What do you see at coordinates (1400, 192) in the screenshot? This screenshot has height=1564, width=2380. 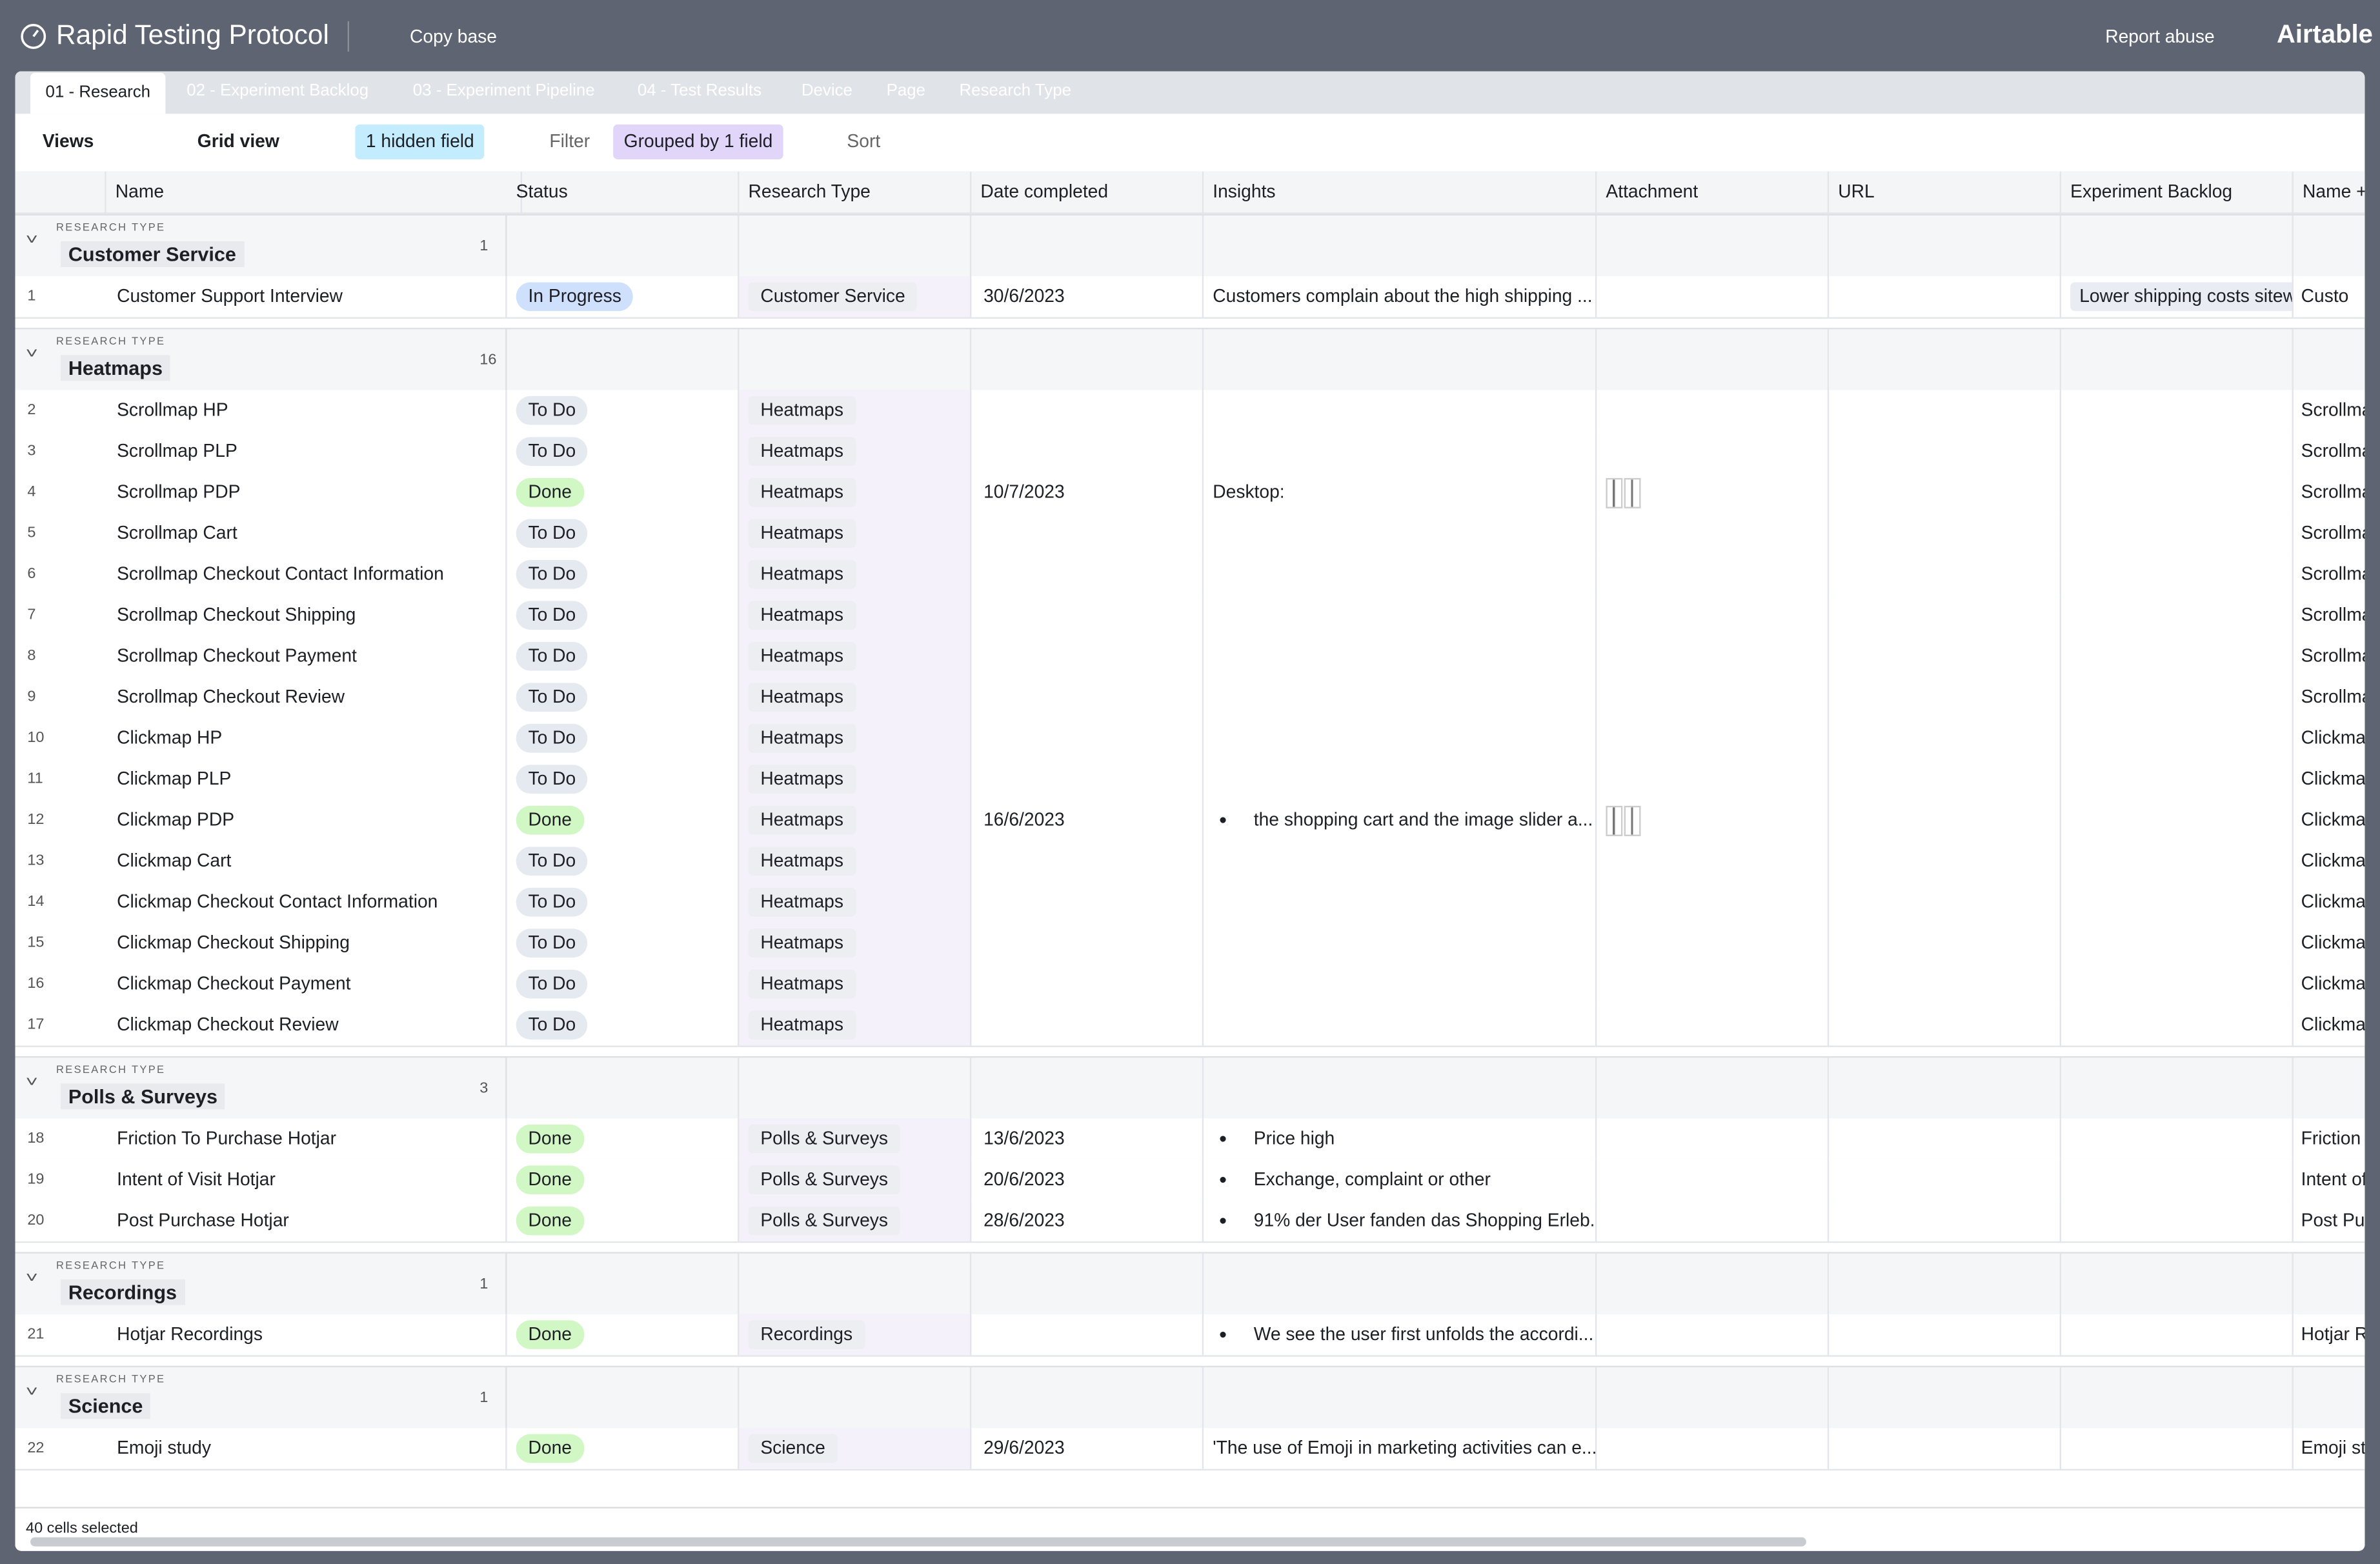 I see `column-header: Insights` at bounding box center [1400, 192].